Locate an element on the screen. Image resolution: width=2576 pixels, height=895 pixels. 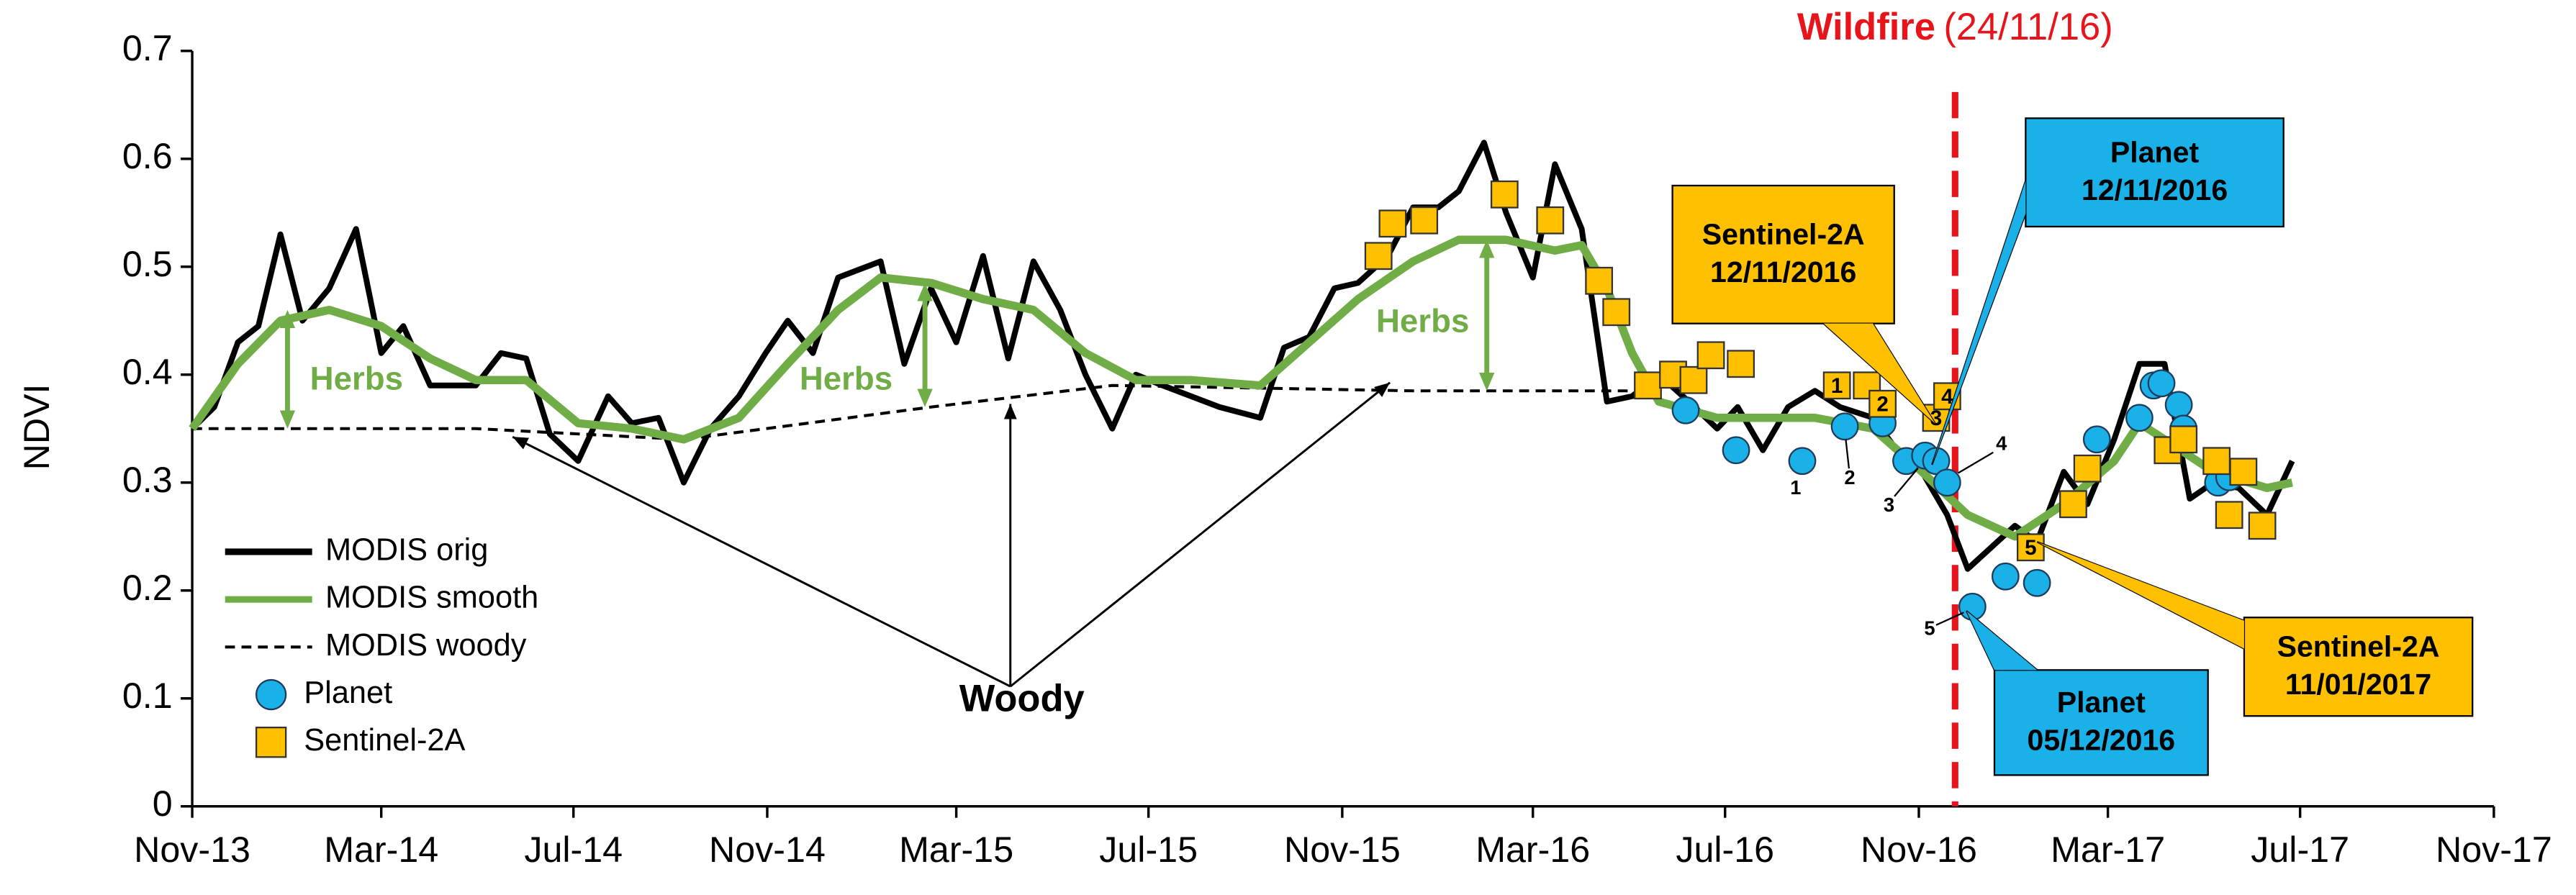
y-tick-label: 0.5 is located at coordinates (147, 264).